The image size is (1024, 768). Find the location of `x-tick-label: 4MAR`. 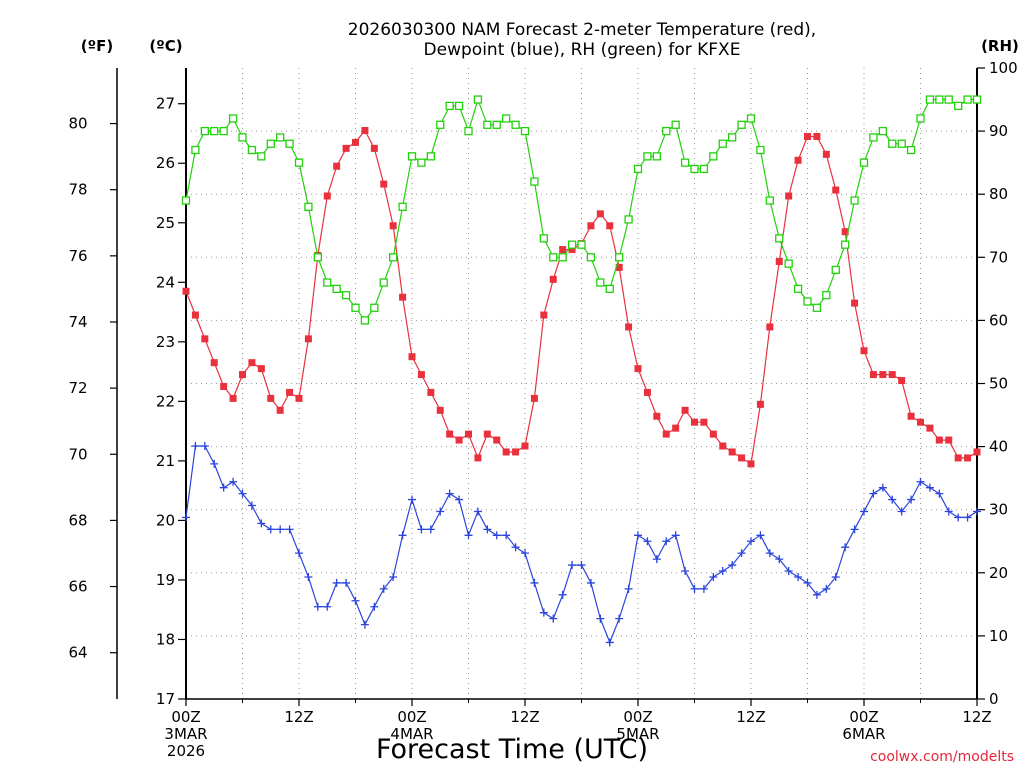

x-tick-label: 4MAR is located at coordinates (411, 734).